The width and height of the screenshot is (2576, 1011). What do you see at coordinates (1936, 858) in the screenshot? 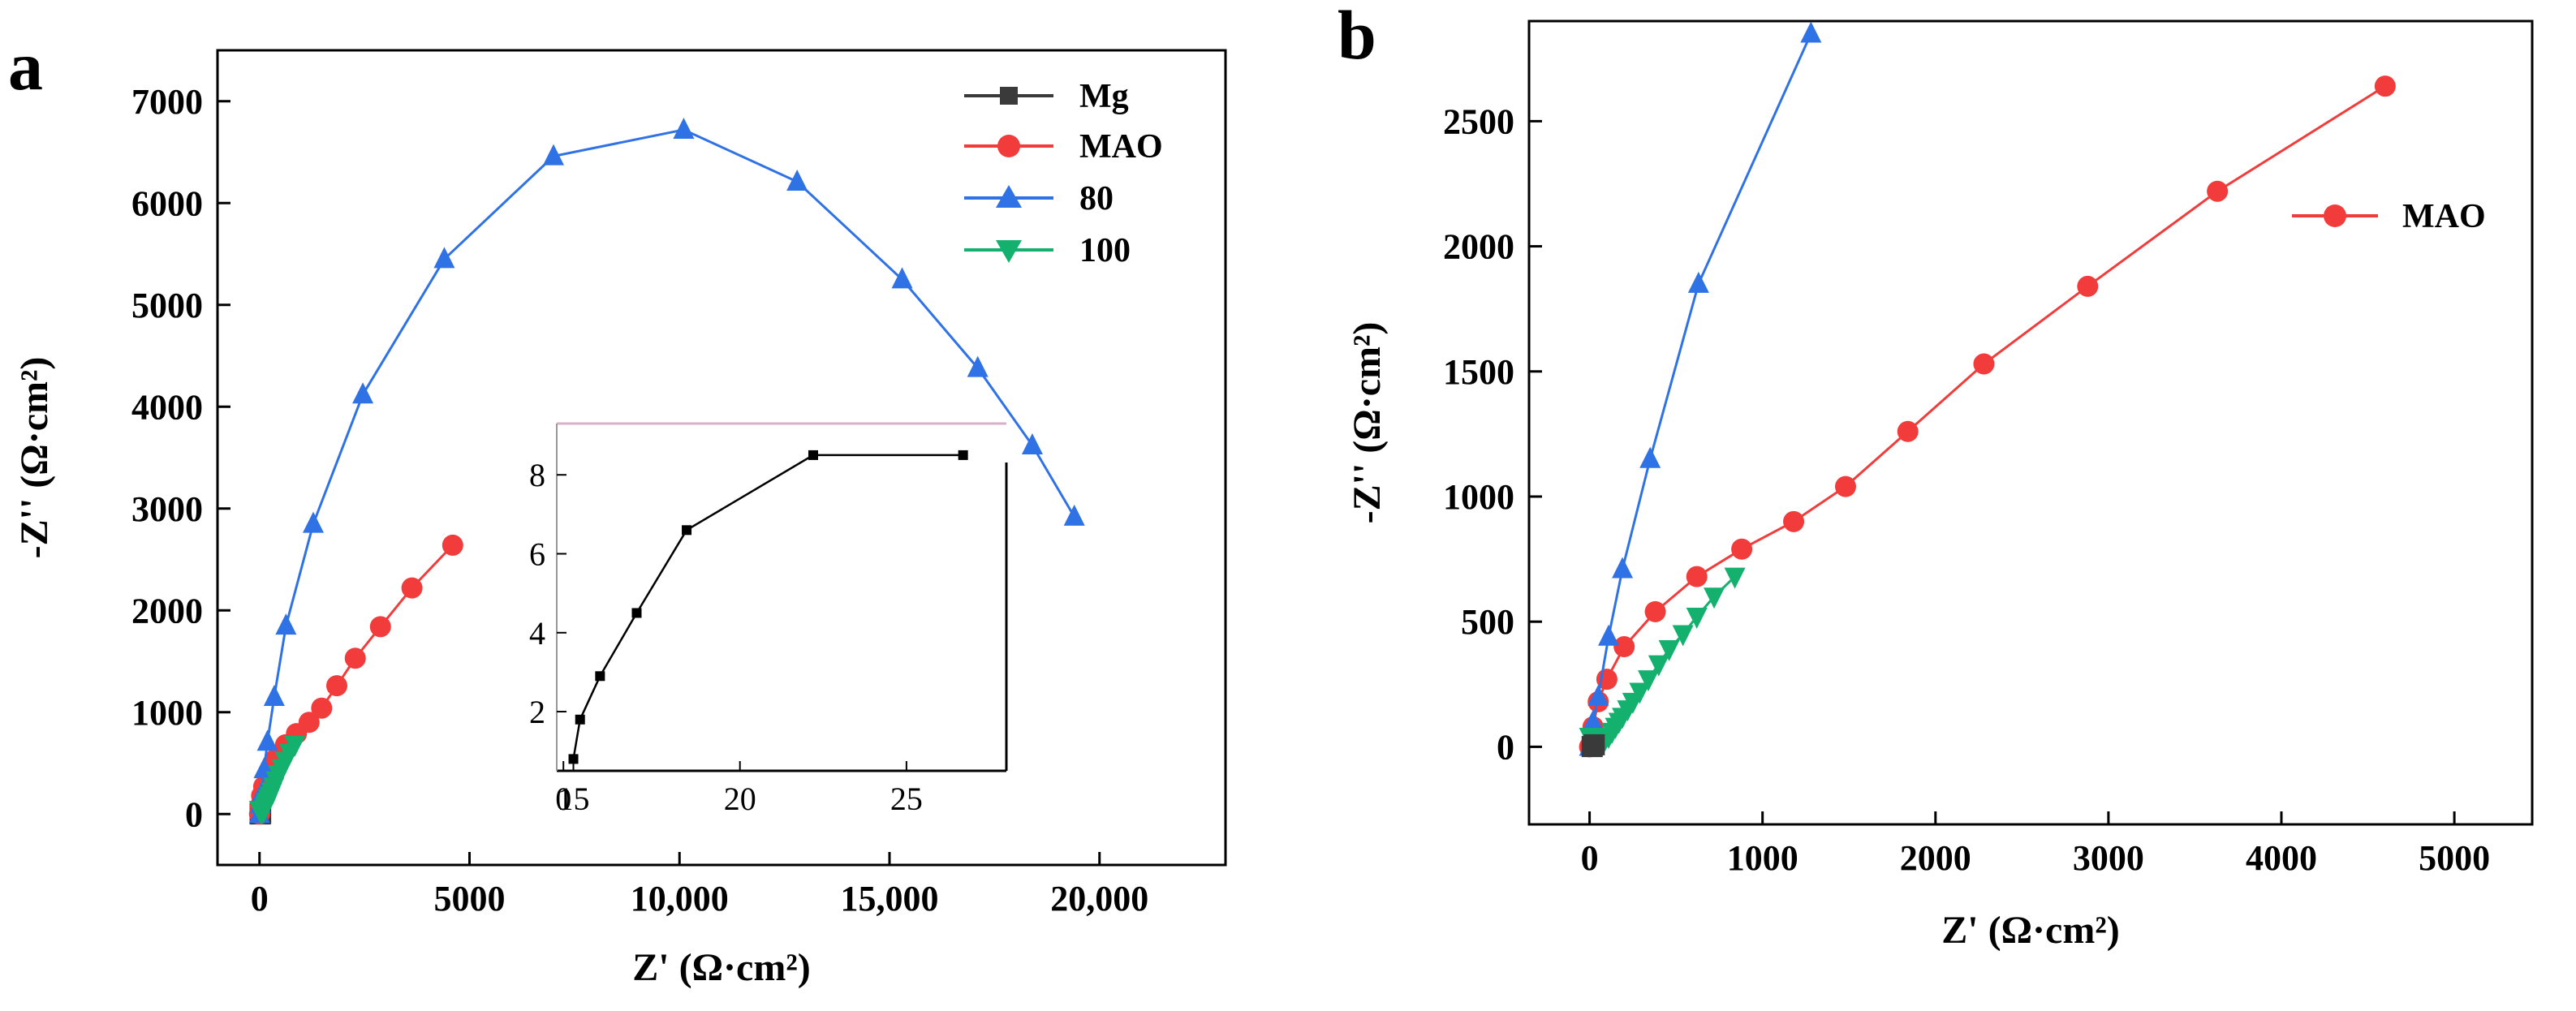
I see `x-tick-label-b-2: 2000` at bounding box center [1936, 858].